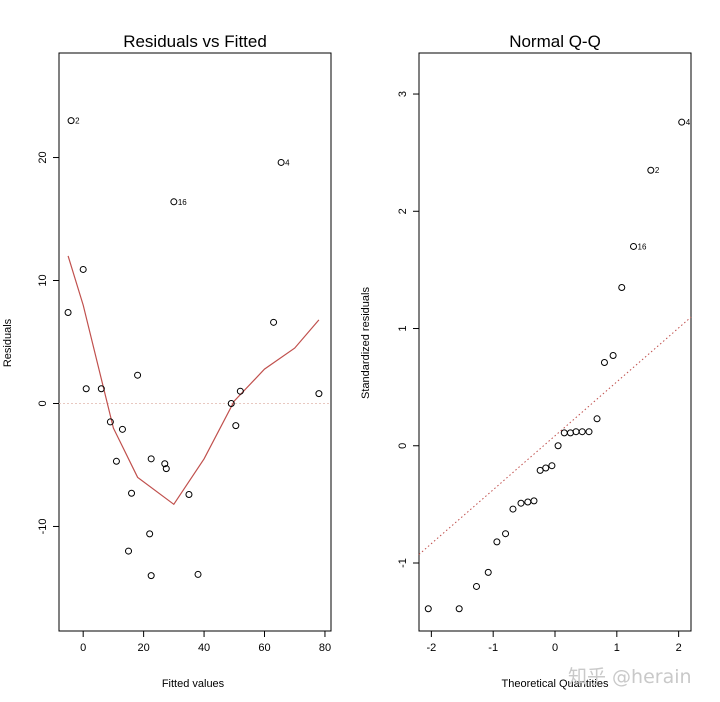  What do you see at coordinates (555, 435) in the screenshot?
I see `qq-reference-line` at bounding box center [555, 435].